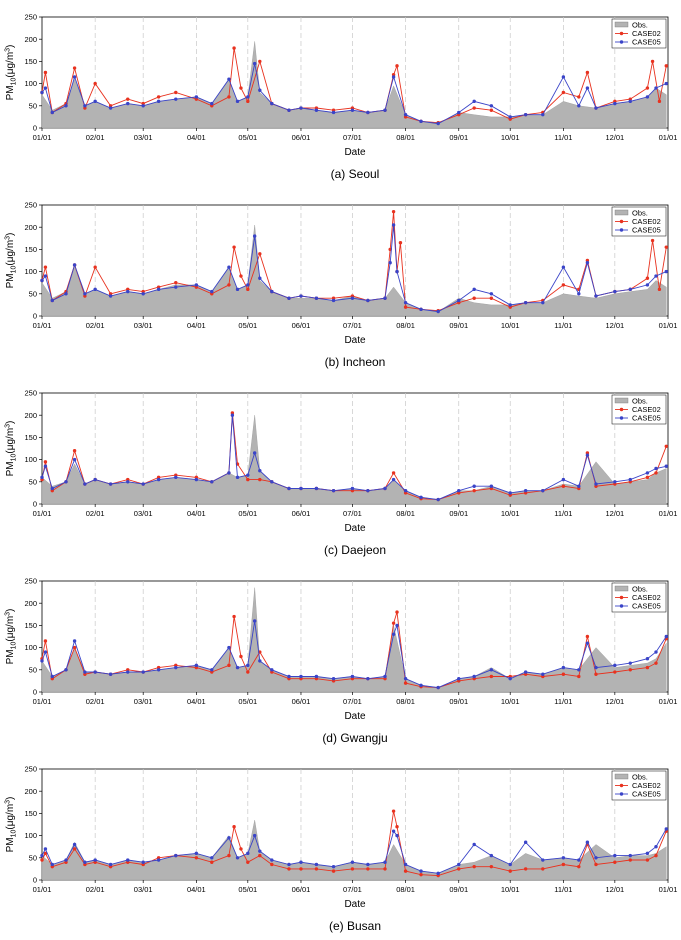 The image size is (681, 940). Describe the element at coordinates (301, 701) in the screenshot. I see `x-tick-label: 06/01` at that location.